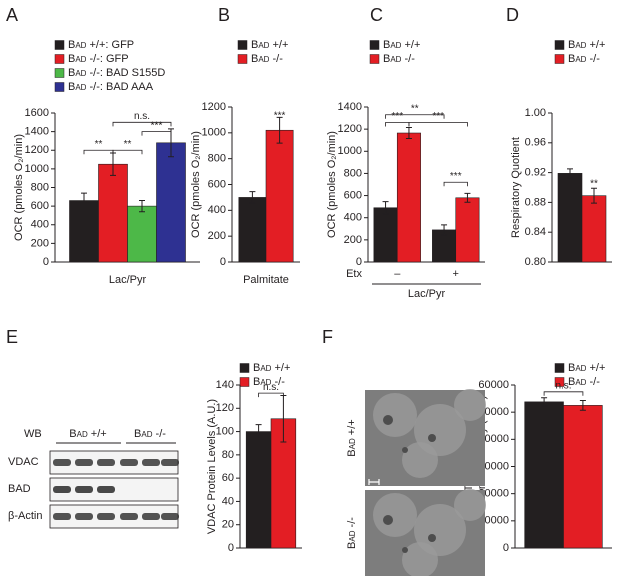  What do you see at coordinates (535, 143) in the screenshot?
I see `y-tick-label: 0.96` at bounding box center [535, 143].